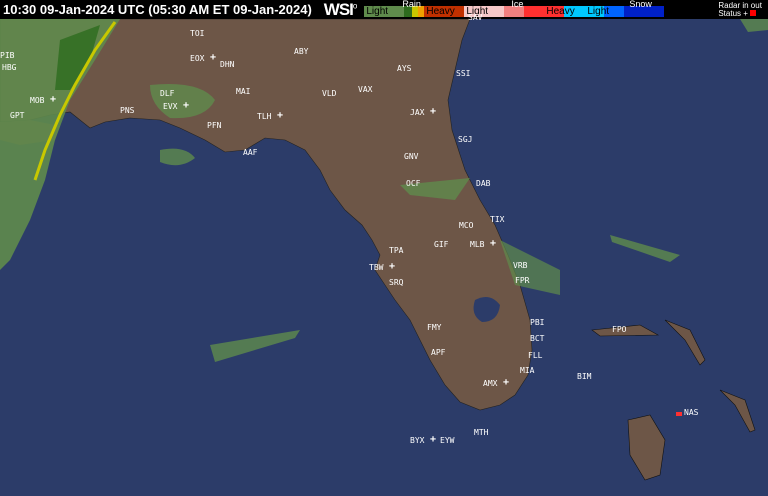 This screenshot has height=496, width=768. I want to click on station-label-pfn: PFN, so click(214, 125).